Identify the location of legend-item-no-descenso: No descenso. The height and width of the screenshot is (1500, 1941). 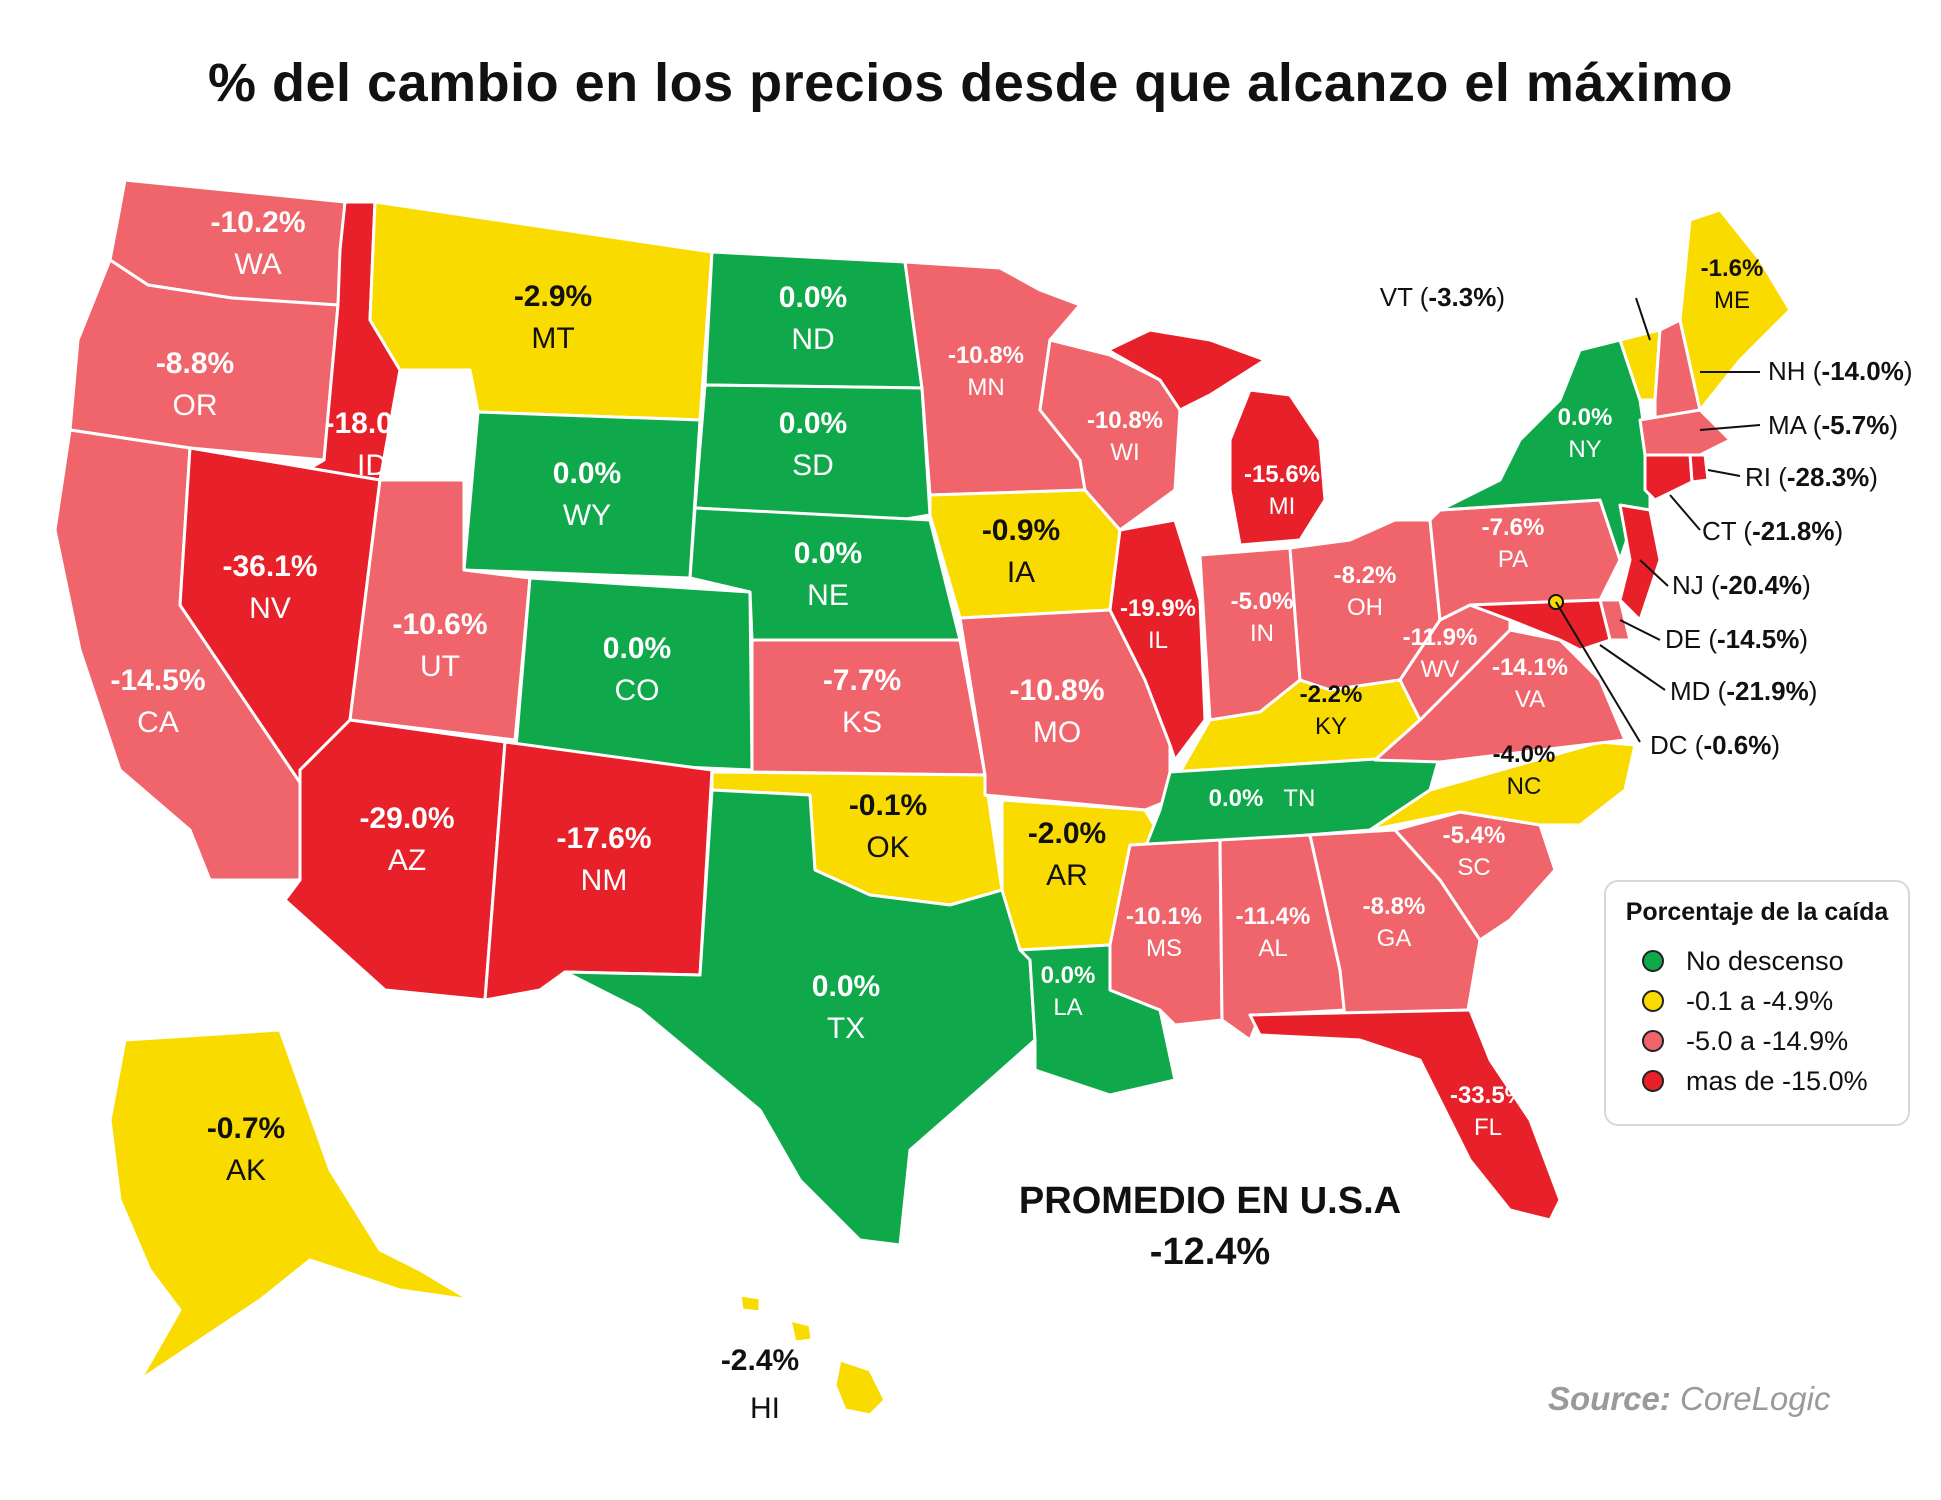
(1743, 961).